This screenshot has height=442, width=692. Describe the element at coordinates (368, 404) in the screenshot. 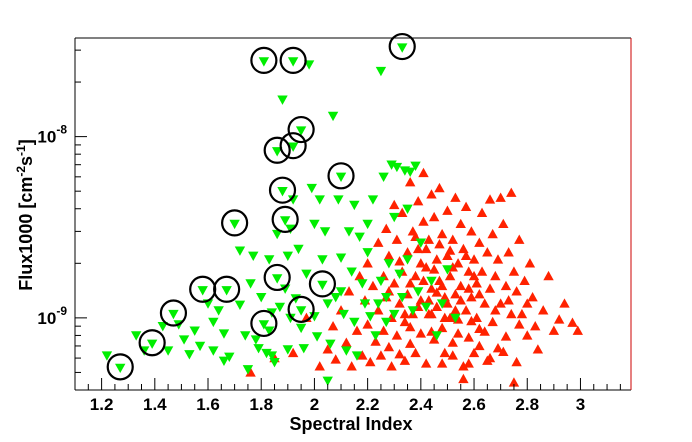

I see `x-tick-label: 2.2` at that location.